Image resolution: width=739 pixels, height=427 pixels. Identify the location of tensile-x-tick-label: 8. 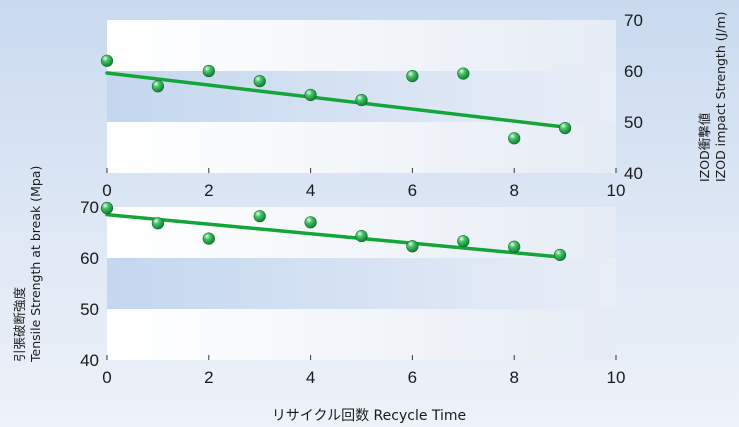
(513, 377).